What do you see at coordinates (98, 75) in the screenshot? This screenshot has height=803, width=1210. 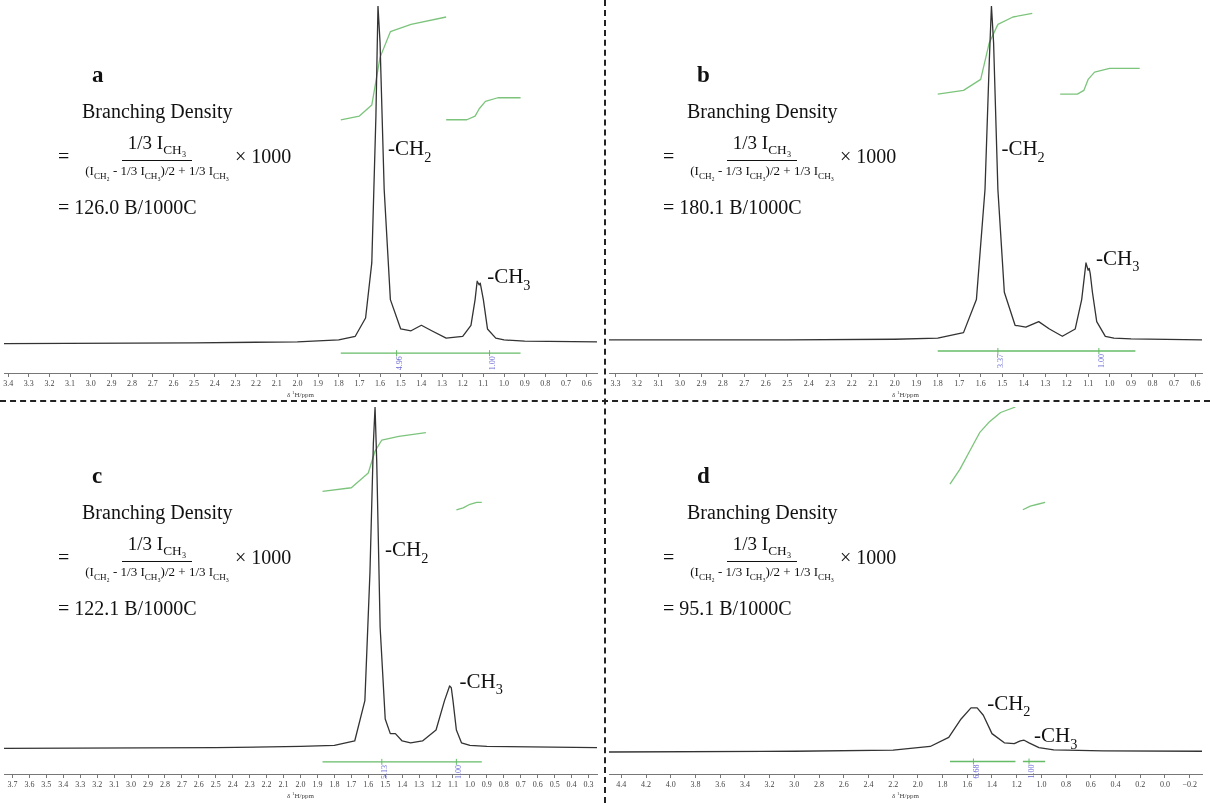 I see `text: a` at bounding box center [98, 75].